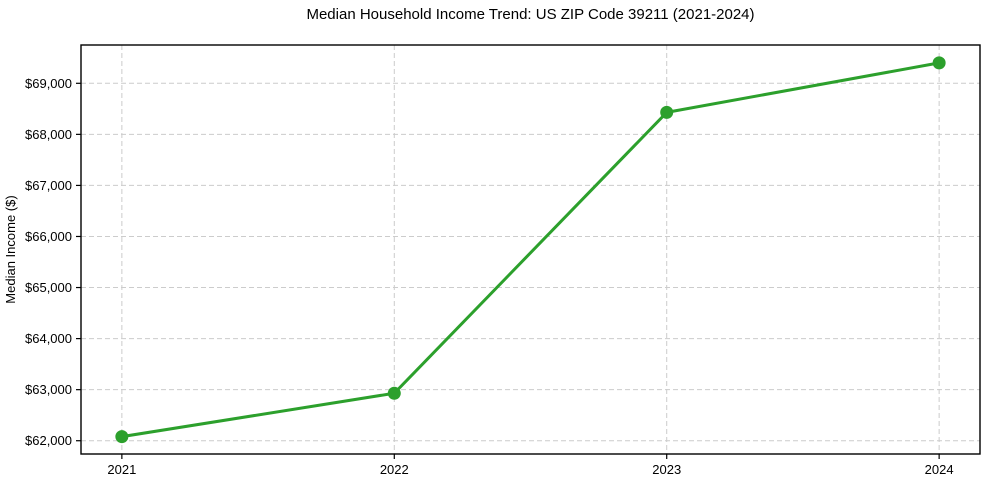  Describe the element at coordinates (121, 469) in the screenshot. I see `x-tick-label: 2021` at that location.